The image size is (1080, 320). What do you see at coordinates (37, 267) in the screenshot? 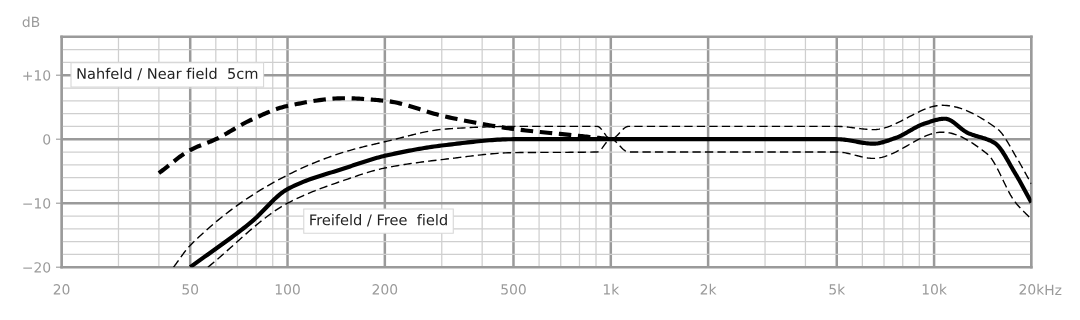
I see `y-tick-label: −20` at bounding box center [37, 267].